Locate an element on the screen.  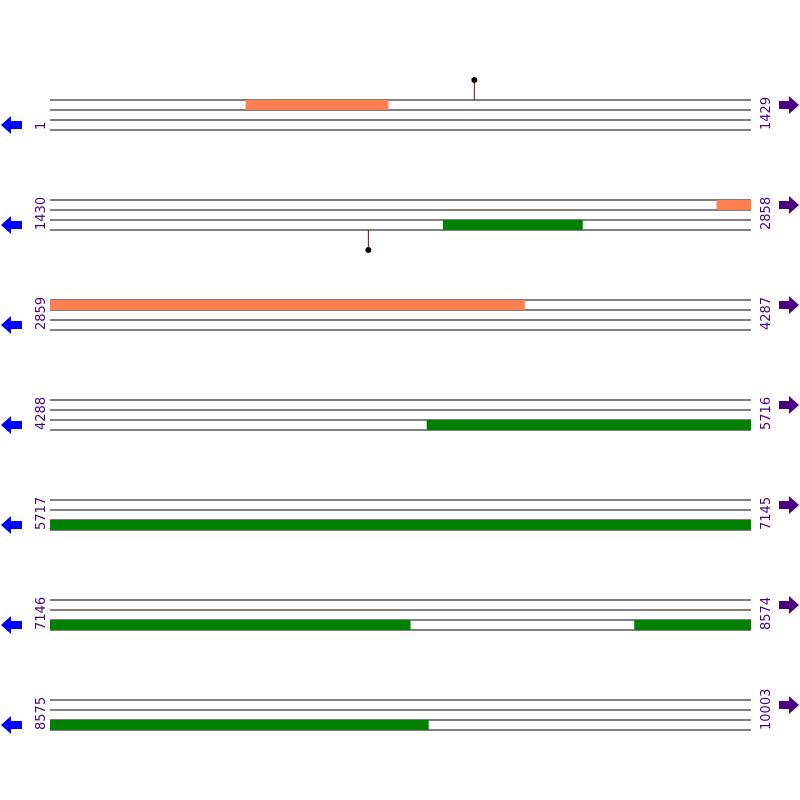
row-start-label: 4288 is located at coordinates (41, 413).